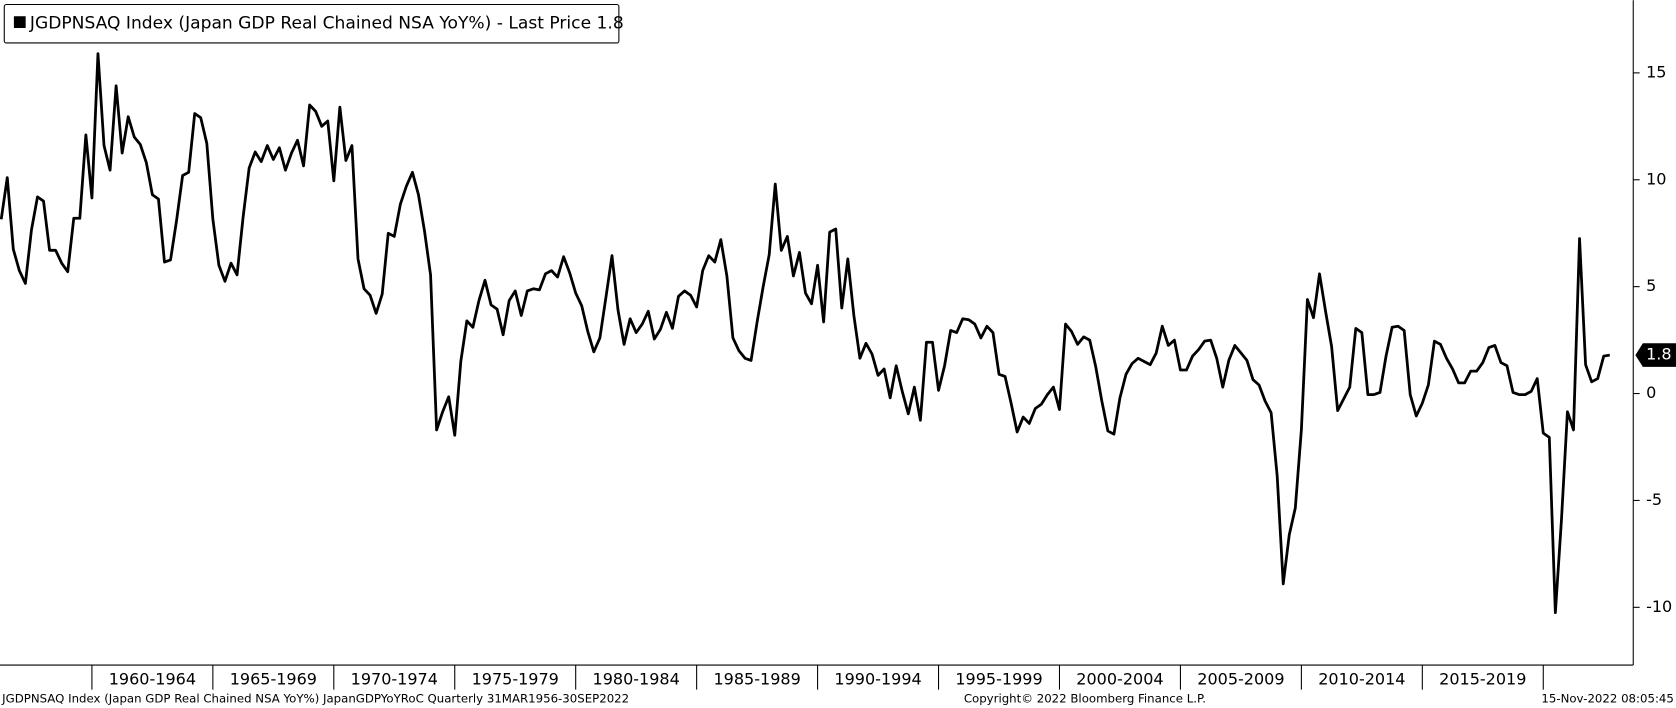  What do you see at coordinates (1085, 699) in the screenshot?
I see `footer-center: Copyright© 2022 Bloomberg Finance L.P.` at bounding box center [1085, 699].